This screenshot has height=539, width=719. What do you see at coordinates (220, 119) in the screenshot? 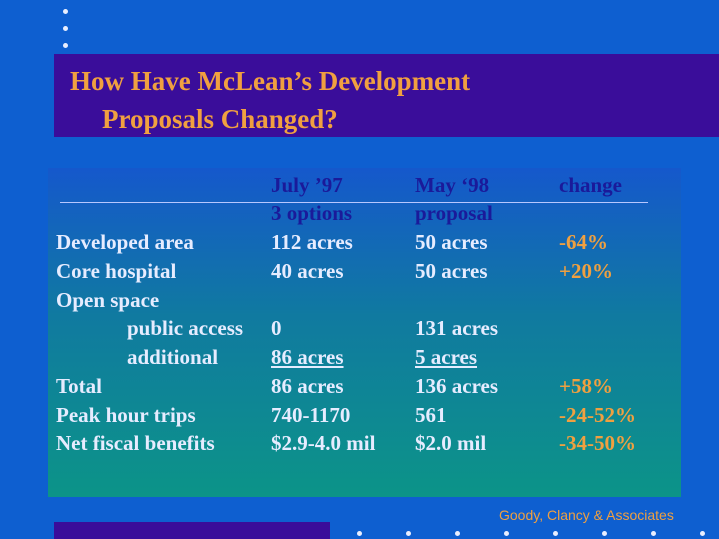
I see `title-line-2: Proposals Changed?` at bounding box center [220, 119].